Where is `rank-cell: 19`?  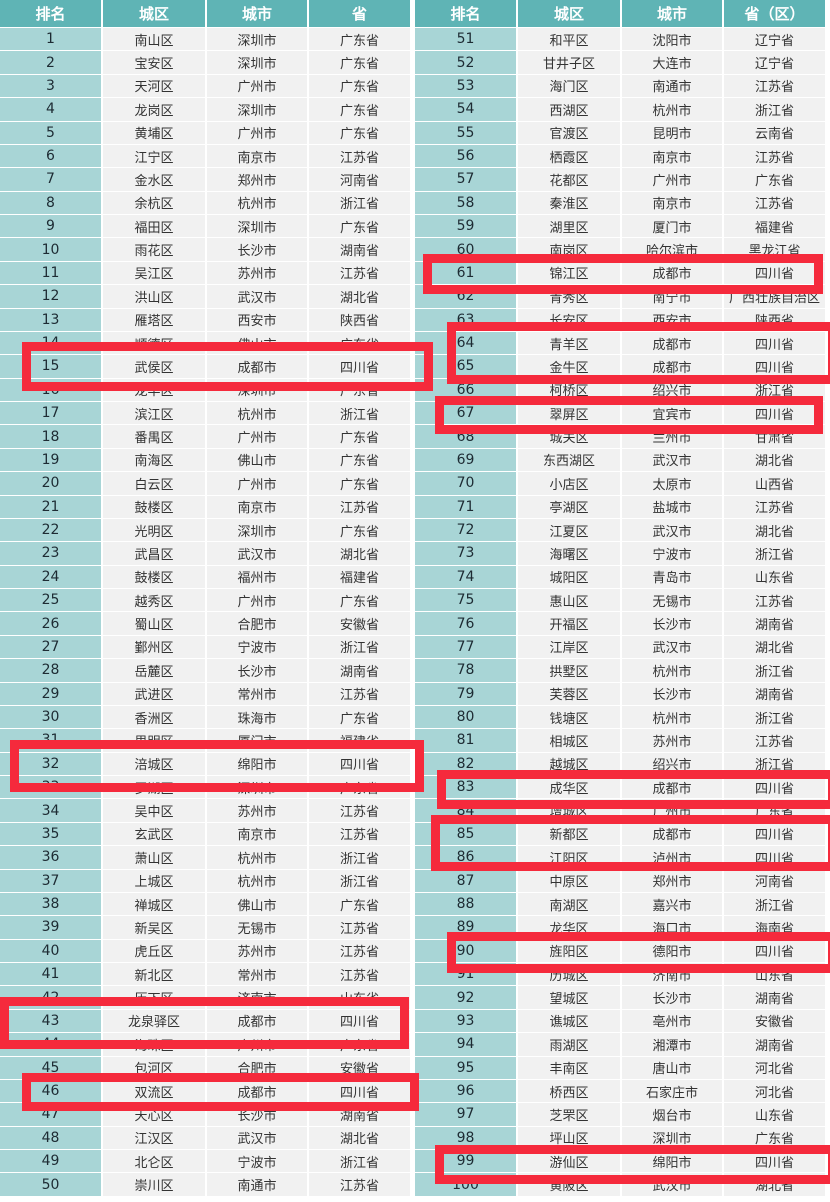 rank-cell: 19 is located at coordinates (51, 460).